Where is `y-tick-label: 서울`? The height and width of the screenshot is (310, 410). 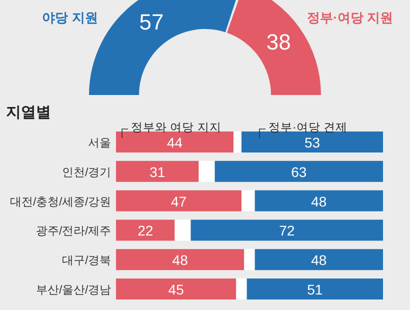 y-tick-label: 서울 is located at coordinates (100, 144).